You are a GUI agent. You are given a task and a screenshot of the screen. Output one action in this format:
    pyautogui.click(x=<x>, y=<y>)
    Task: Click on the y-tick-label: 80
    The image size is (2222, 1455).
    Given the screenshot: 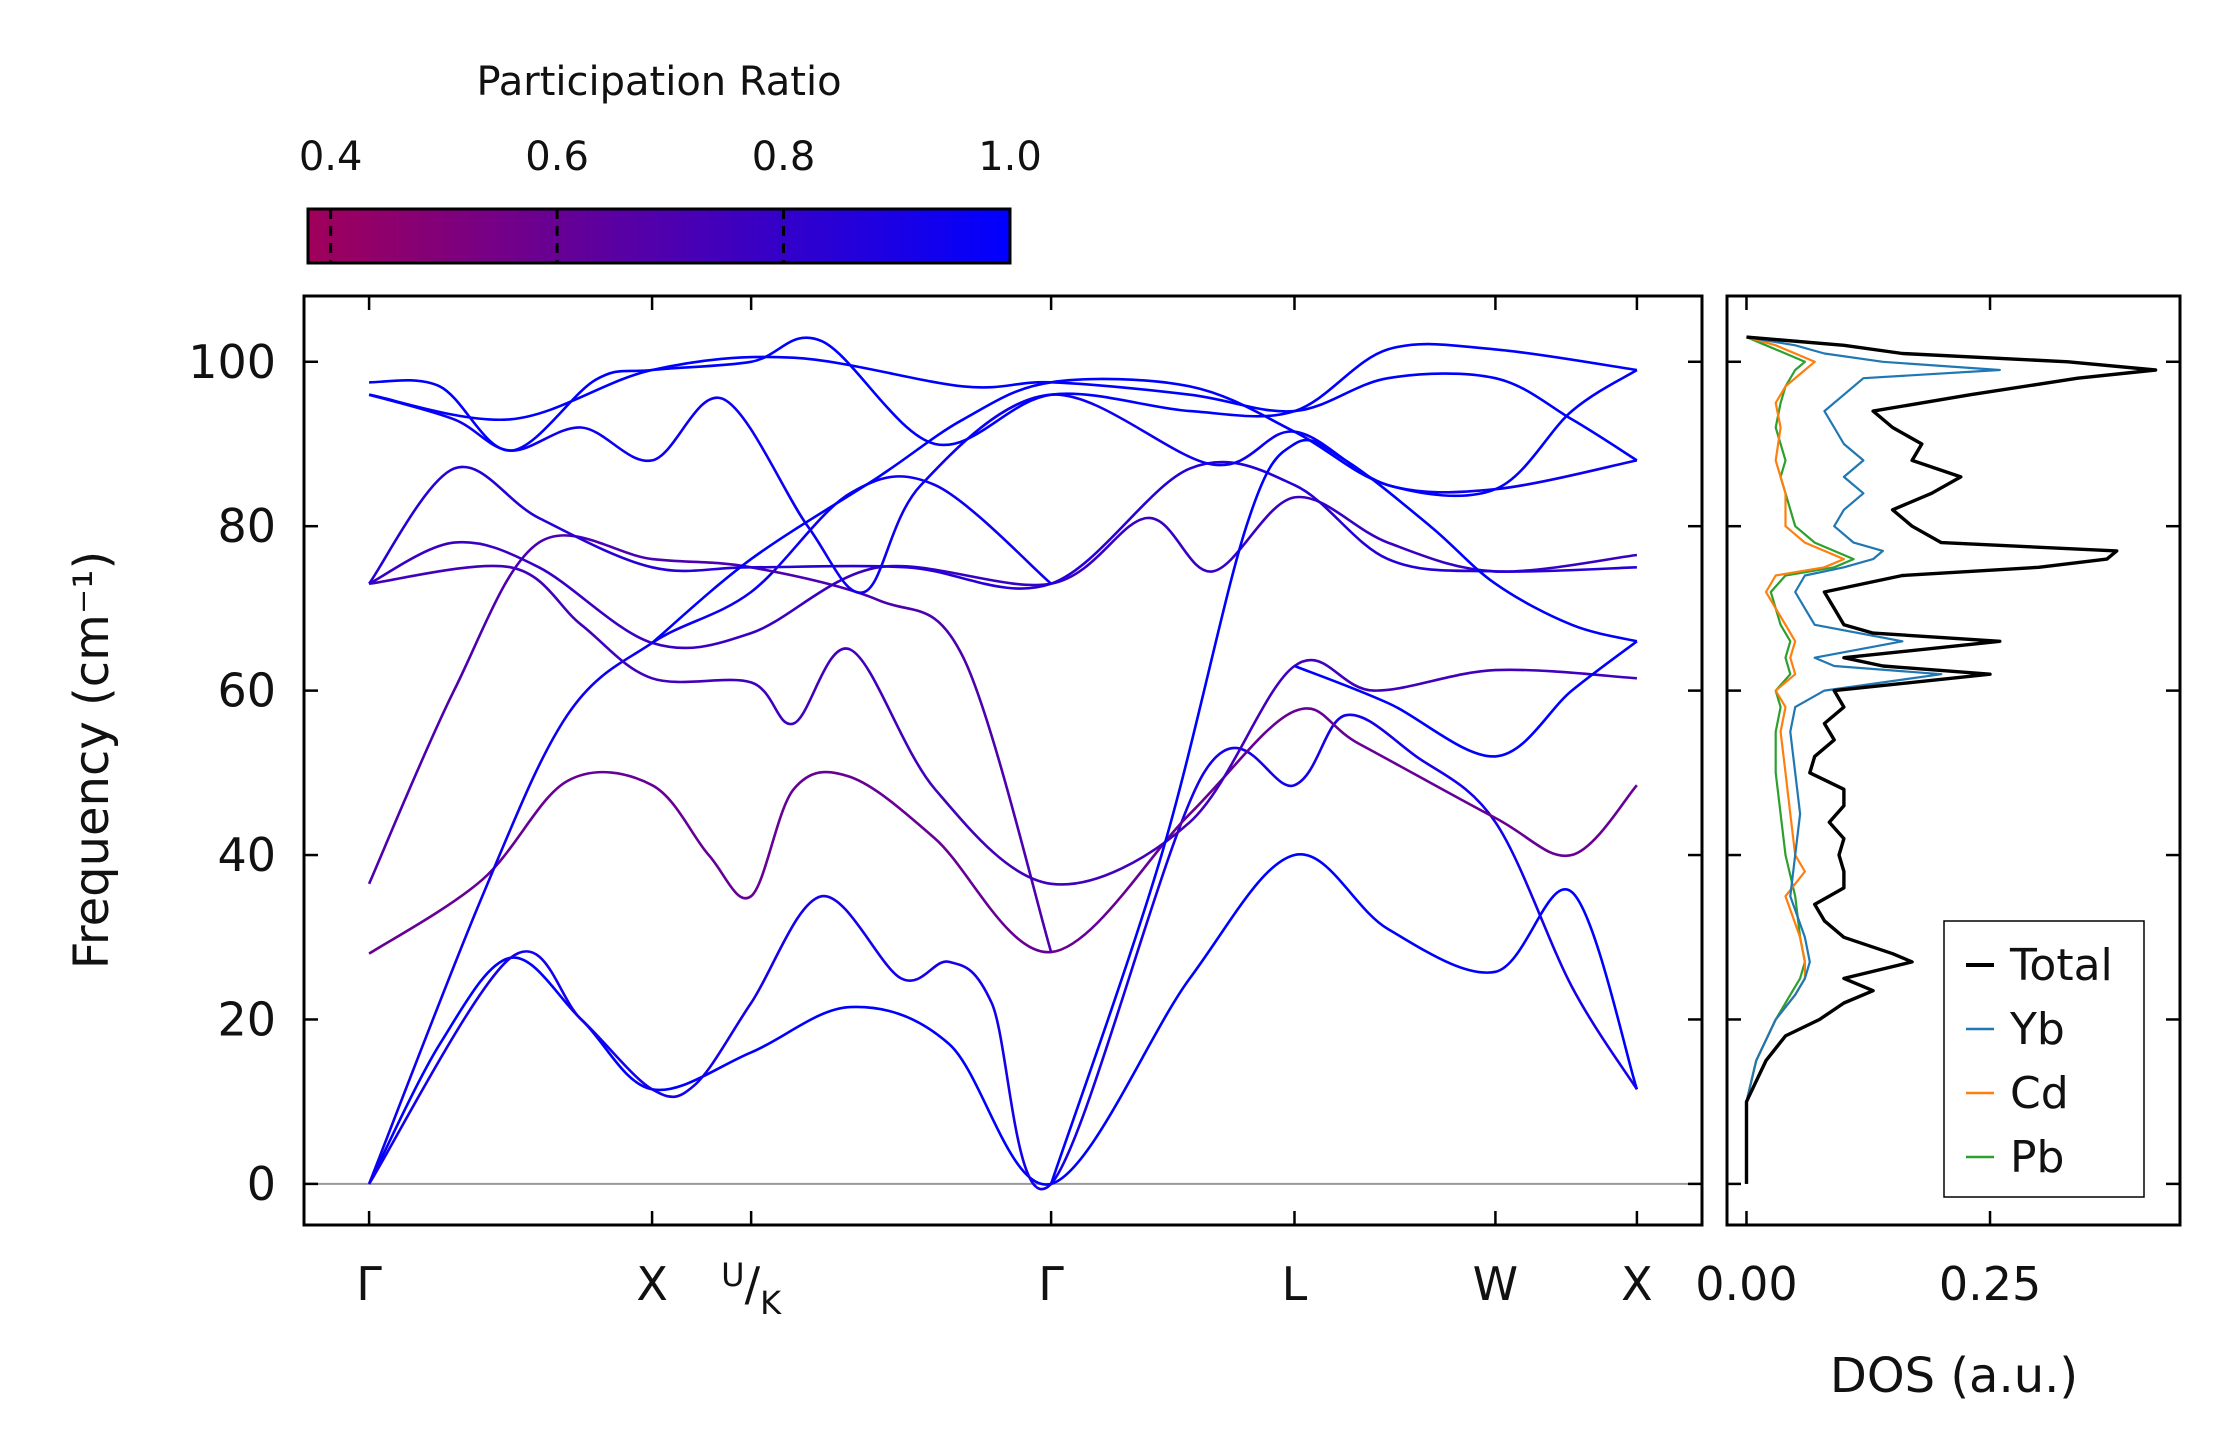 What is the action you would take?
    pyautogui.click(x=246, y=526)
    